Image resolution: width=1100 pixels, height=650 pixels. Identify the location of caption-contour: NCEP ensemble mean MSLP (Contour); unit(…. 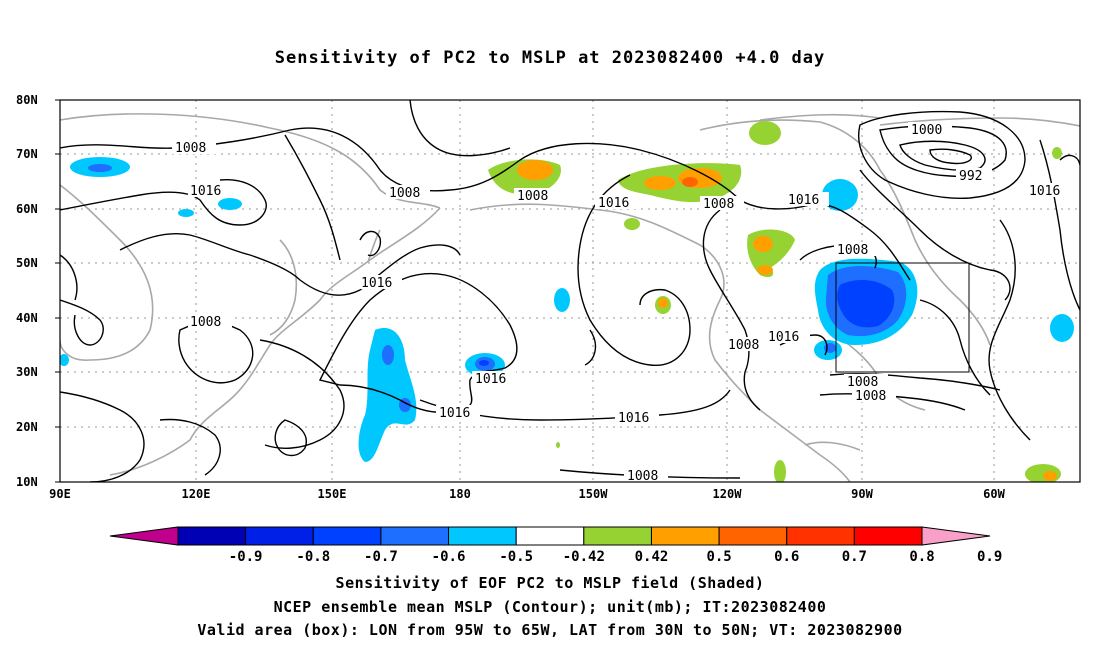
(550, 607).